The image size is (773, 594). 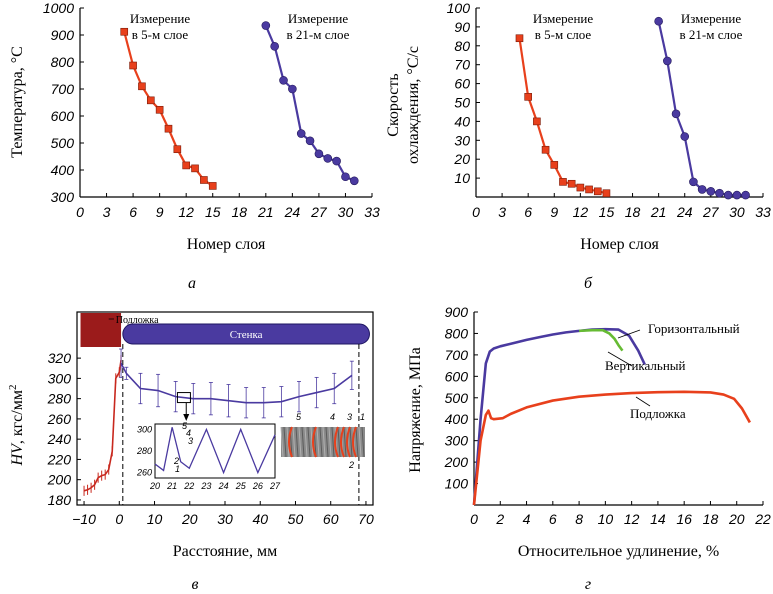 What do you see at coordinates (183, 398) in the screenshot?
I see `zoom-box` at bounding box center [183, 398].